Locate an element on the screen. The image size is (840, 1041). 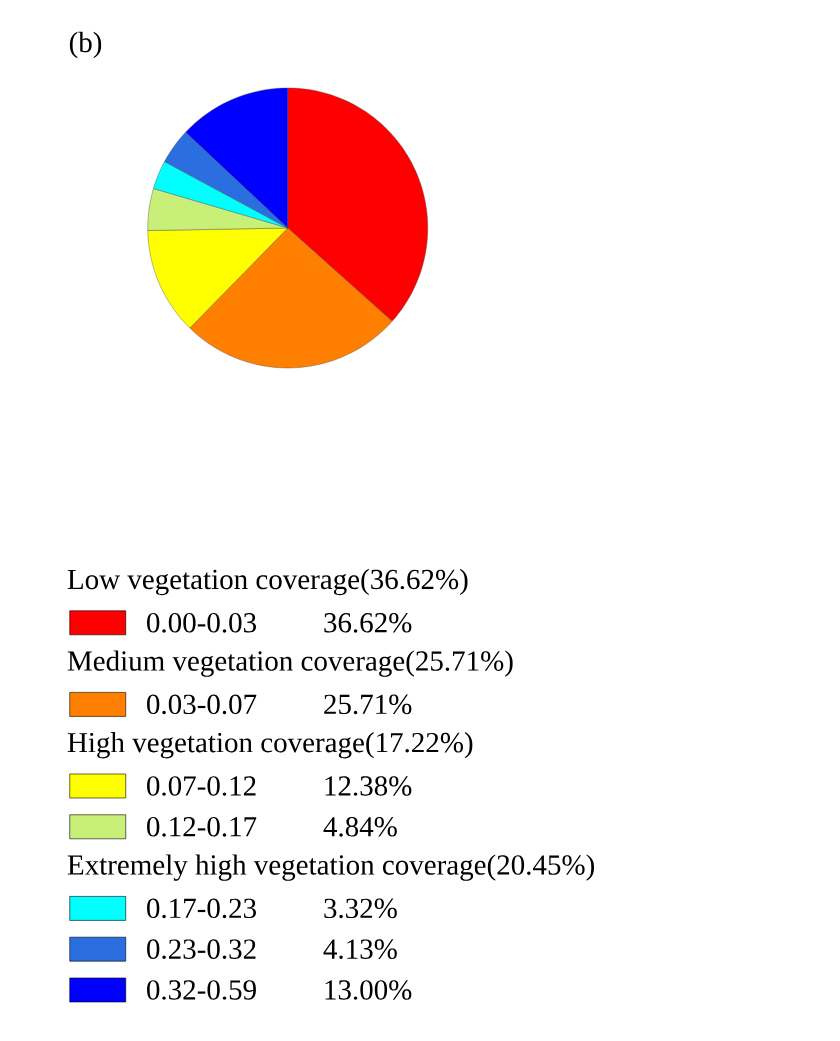
data-label: 4.84% is located at coordinates (360, 826).